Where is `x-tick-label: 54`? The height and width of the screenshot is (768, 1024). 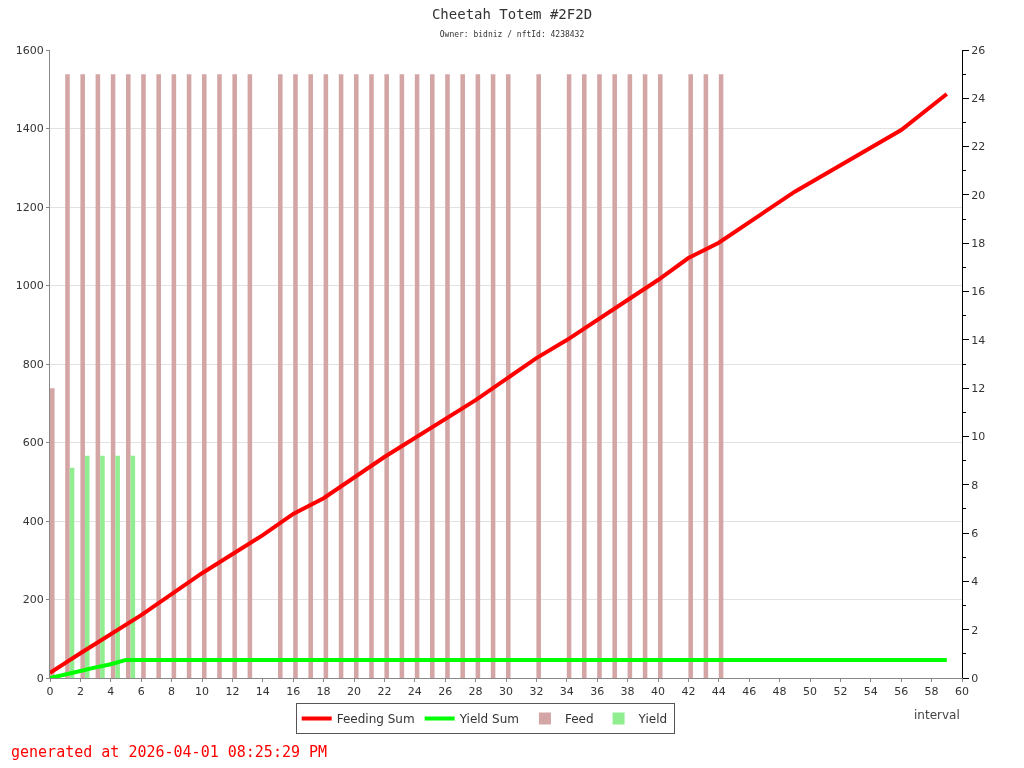
x-tick-label: 54 is located at coordinates (870, 692).